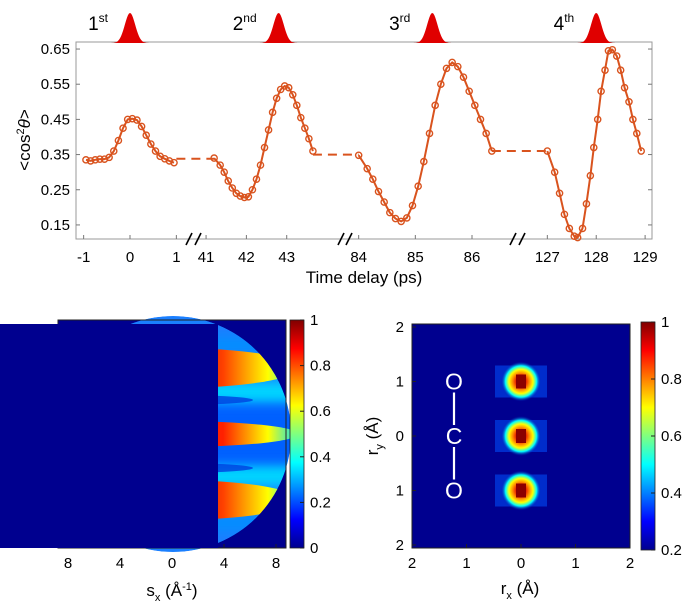 This screenshot has width=686, height=612. What do you see at coordinates (314, 548) in the screenshot?
I see `colorbar-tick-label: 0` at bounding box center [314, 548].